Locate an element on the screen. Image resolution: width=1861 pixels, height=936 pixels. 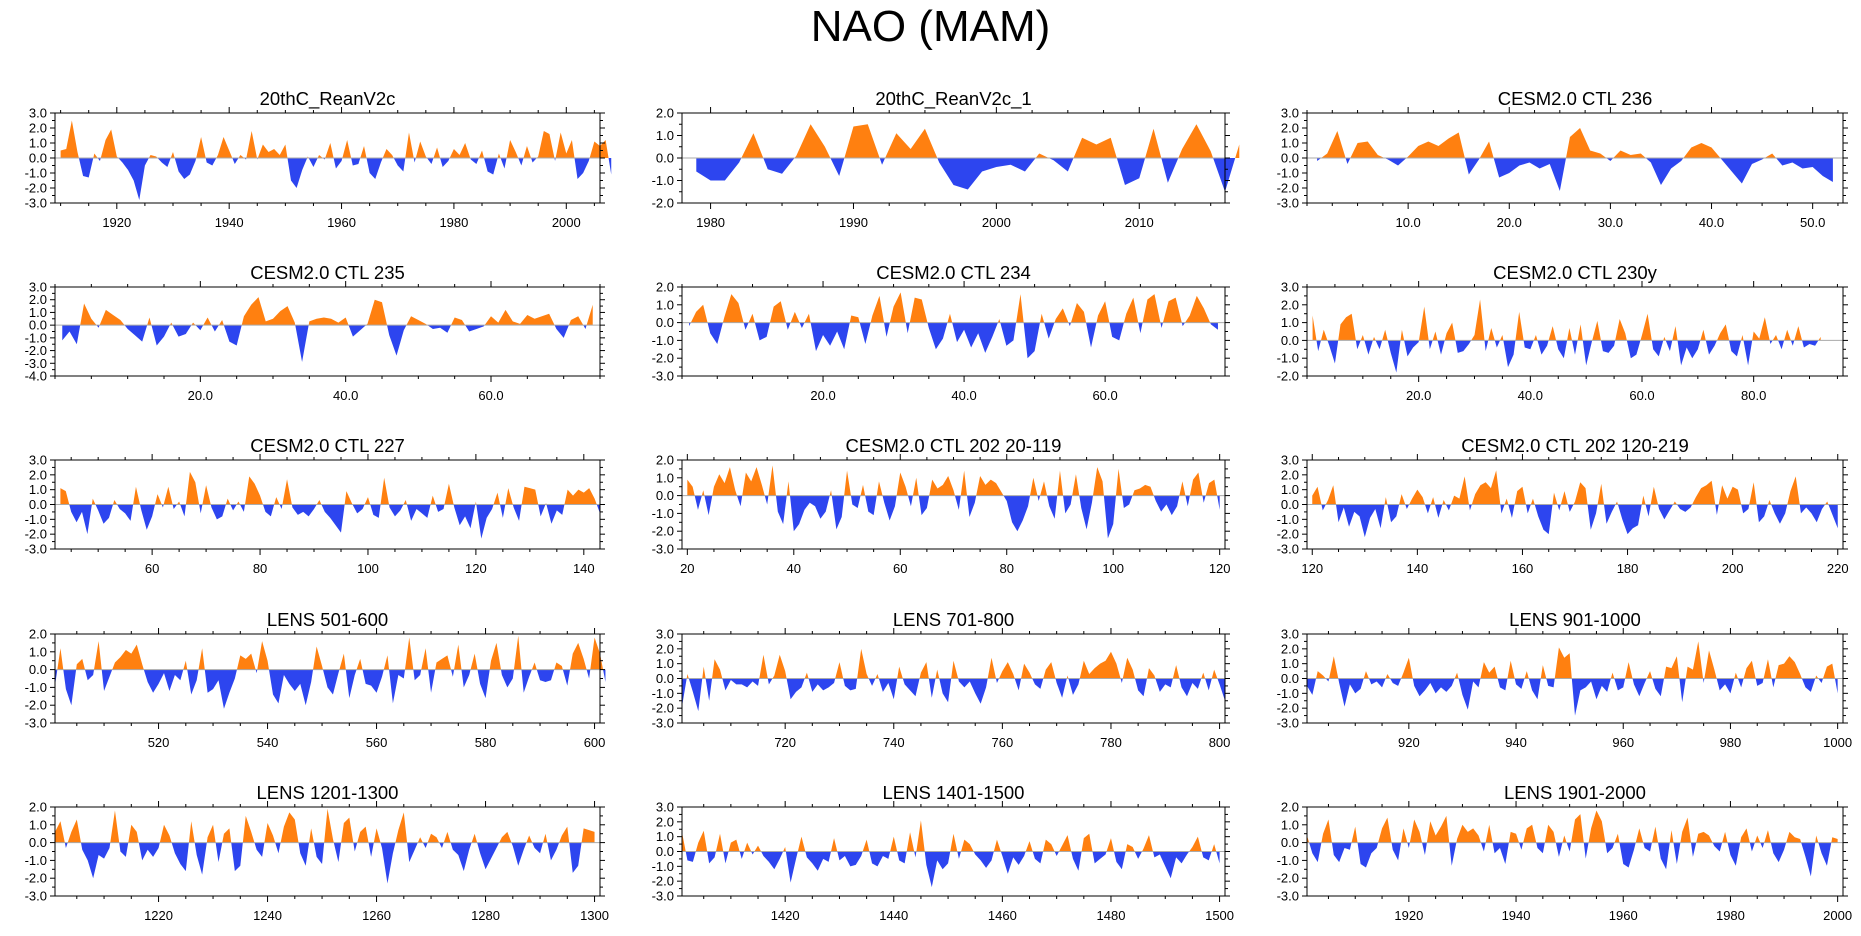
xtick-label: 220 is located at coordinates (1838, 568).